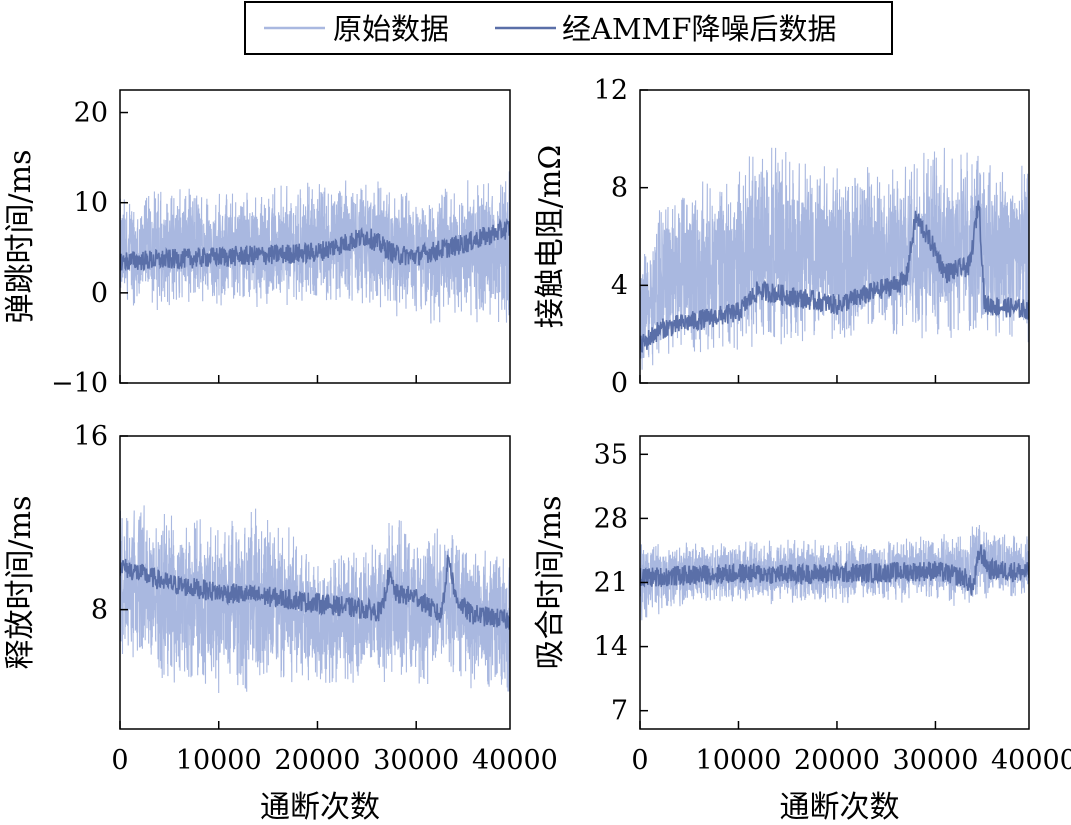 Image resolution: width=1071 pixels, height=825 pixels. Describe the element at coordinates (550, 236) in the screenshot. I see `y-axis-title: 接触电阻/mΩ` at that location.